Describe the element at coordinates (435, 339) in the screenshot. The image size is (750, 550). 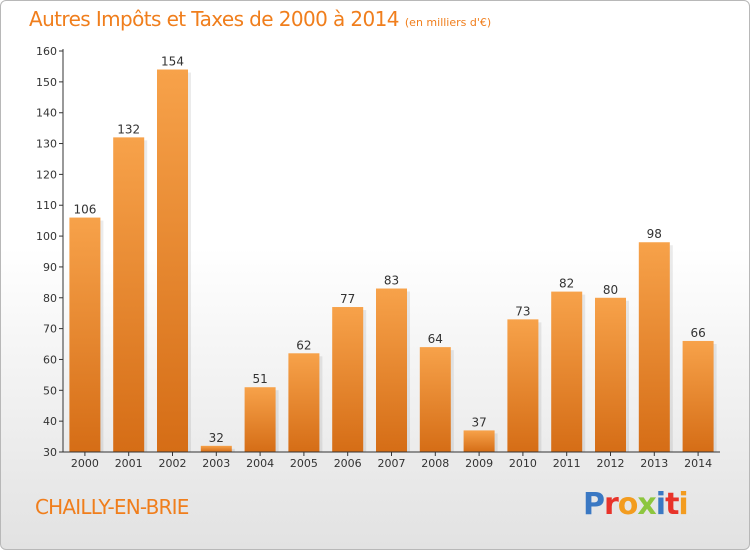
I see `bar-value-label: 64` at that location.